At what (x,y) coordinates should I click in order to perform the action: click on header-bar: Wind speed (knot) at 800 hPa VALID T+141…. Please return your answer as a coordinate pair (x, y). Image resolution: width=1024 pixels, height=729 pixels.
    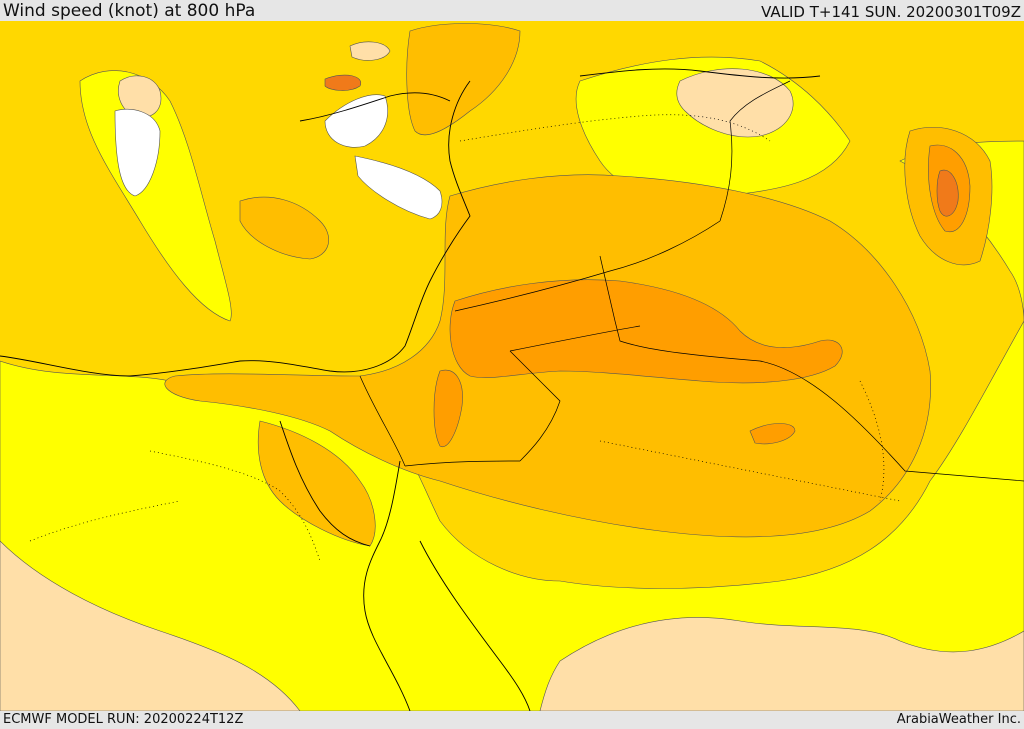
    Looking at the image, I should click on (512, 10).